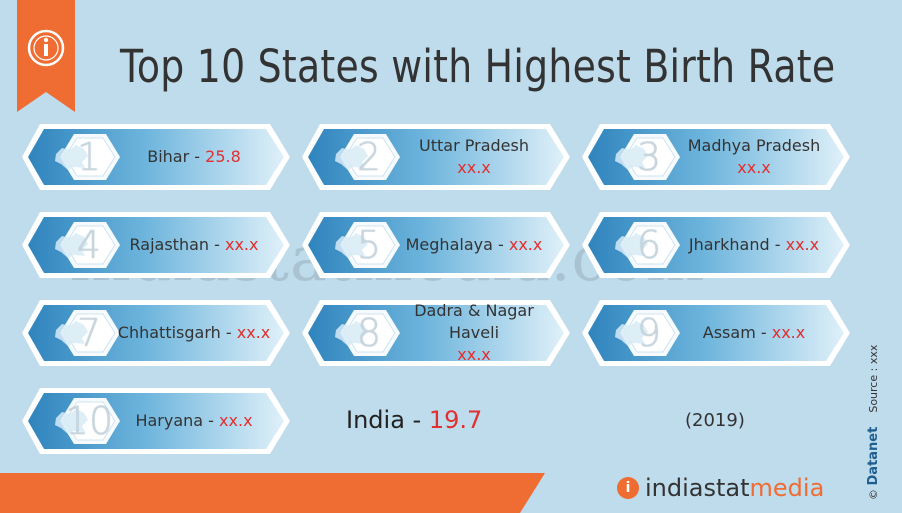 The height and width of the screenshot is (513, 902). What do you see at coordinates (649, 157) in the screenshot?
I see `rank-number: 3` at bounding box center [649, 157].